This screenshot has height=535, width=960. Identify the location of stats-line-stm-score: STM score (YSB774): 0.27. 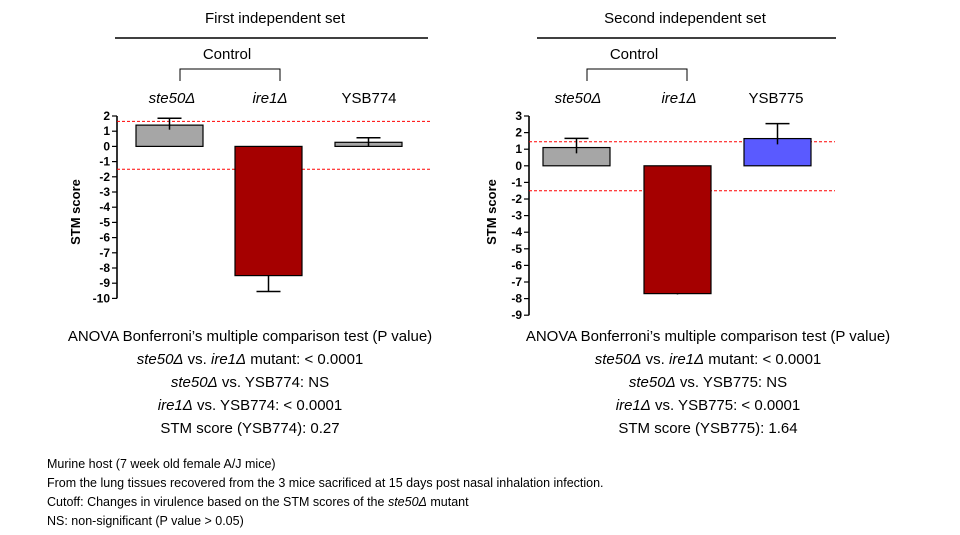
(250, 428).